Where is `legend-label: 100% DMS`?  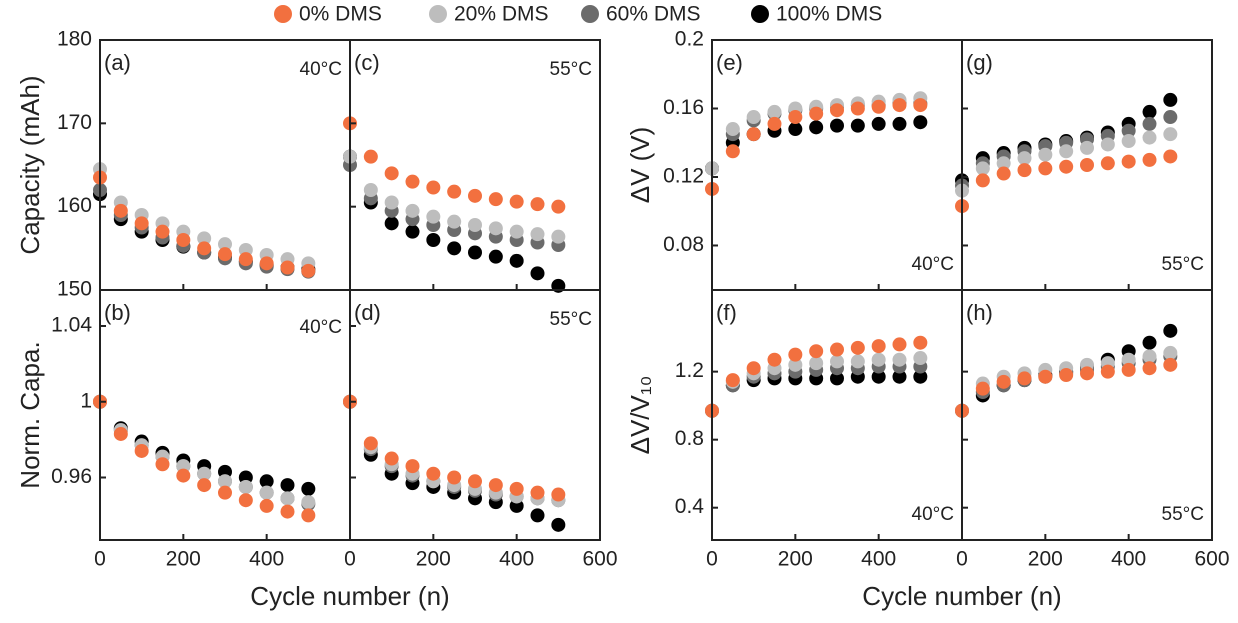 legend-label: 100% DMS is located at coordinates (829, 14).